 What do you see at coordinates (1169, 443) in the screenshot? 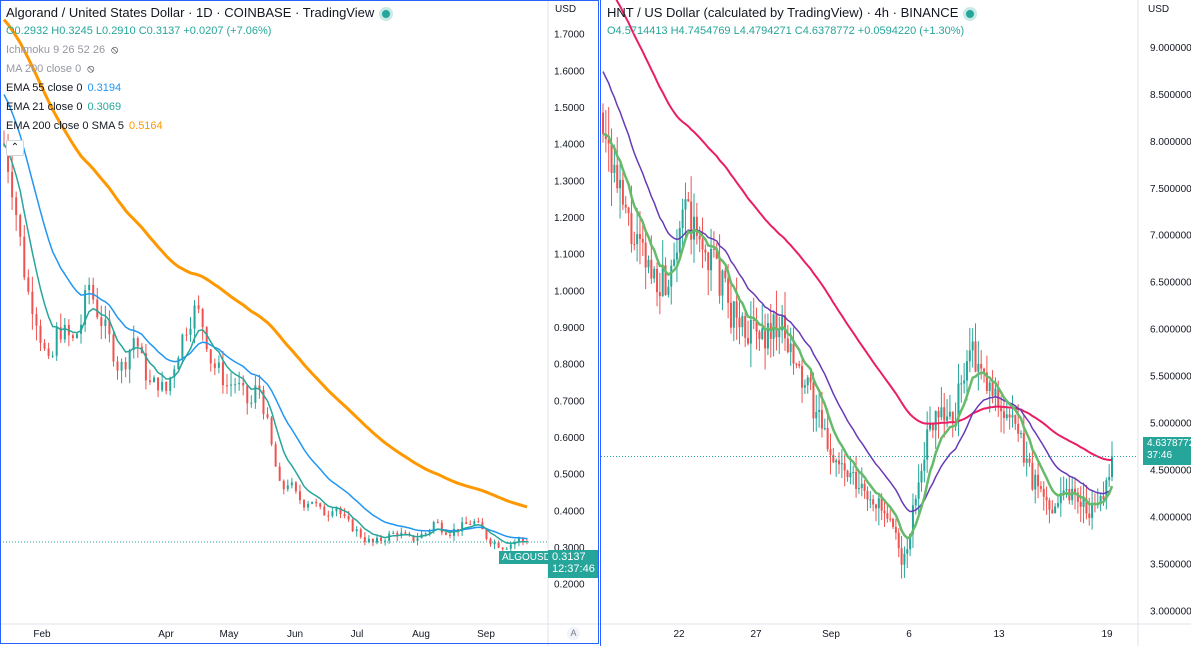
I see `hnt-last-price: 4.6378772` at bounding box center [1169, 443].